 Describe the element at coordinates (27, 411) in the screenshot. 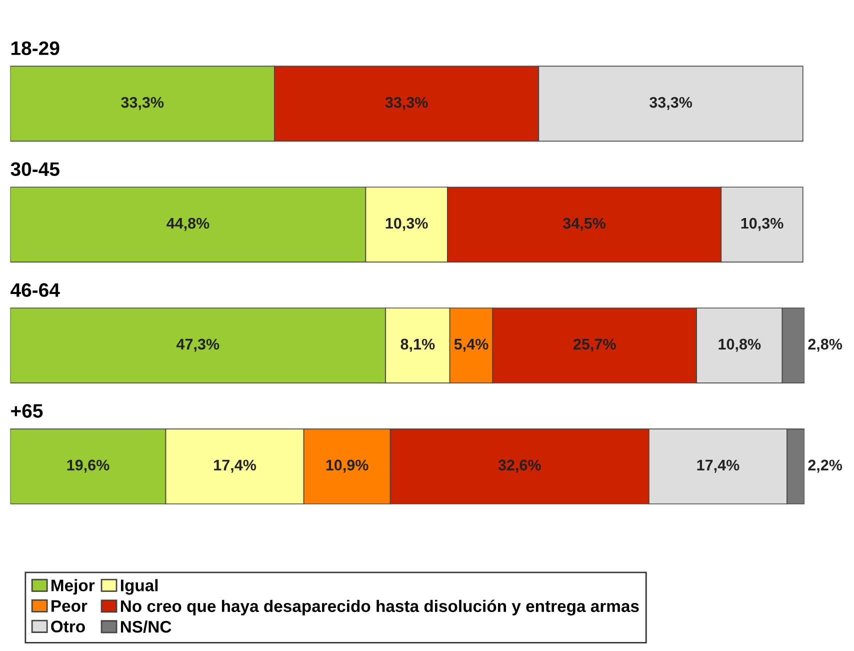

I see `y-tick-label: +65` at that location.